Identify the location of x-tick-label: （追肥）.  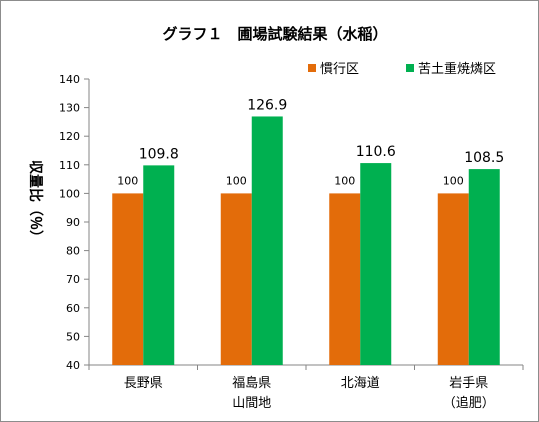
(469, 403).